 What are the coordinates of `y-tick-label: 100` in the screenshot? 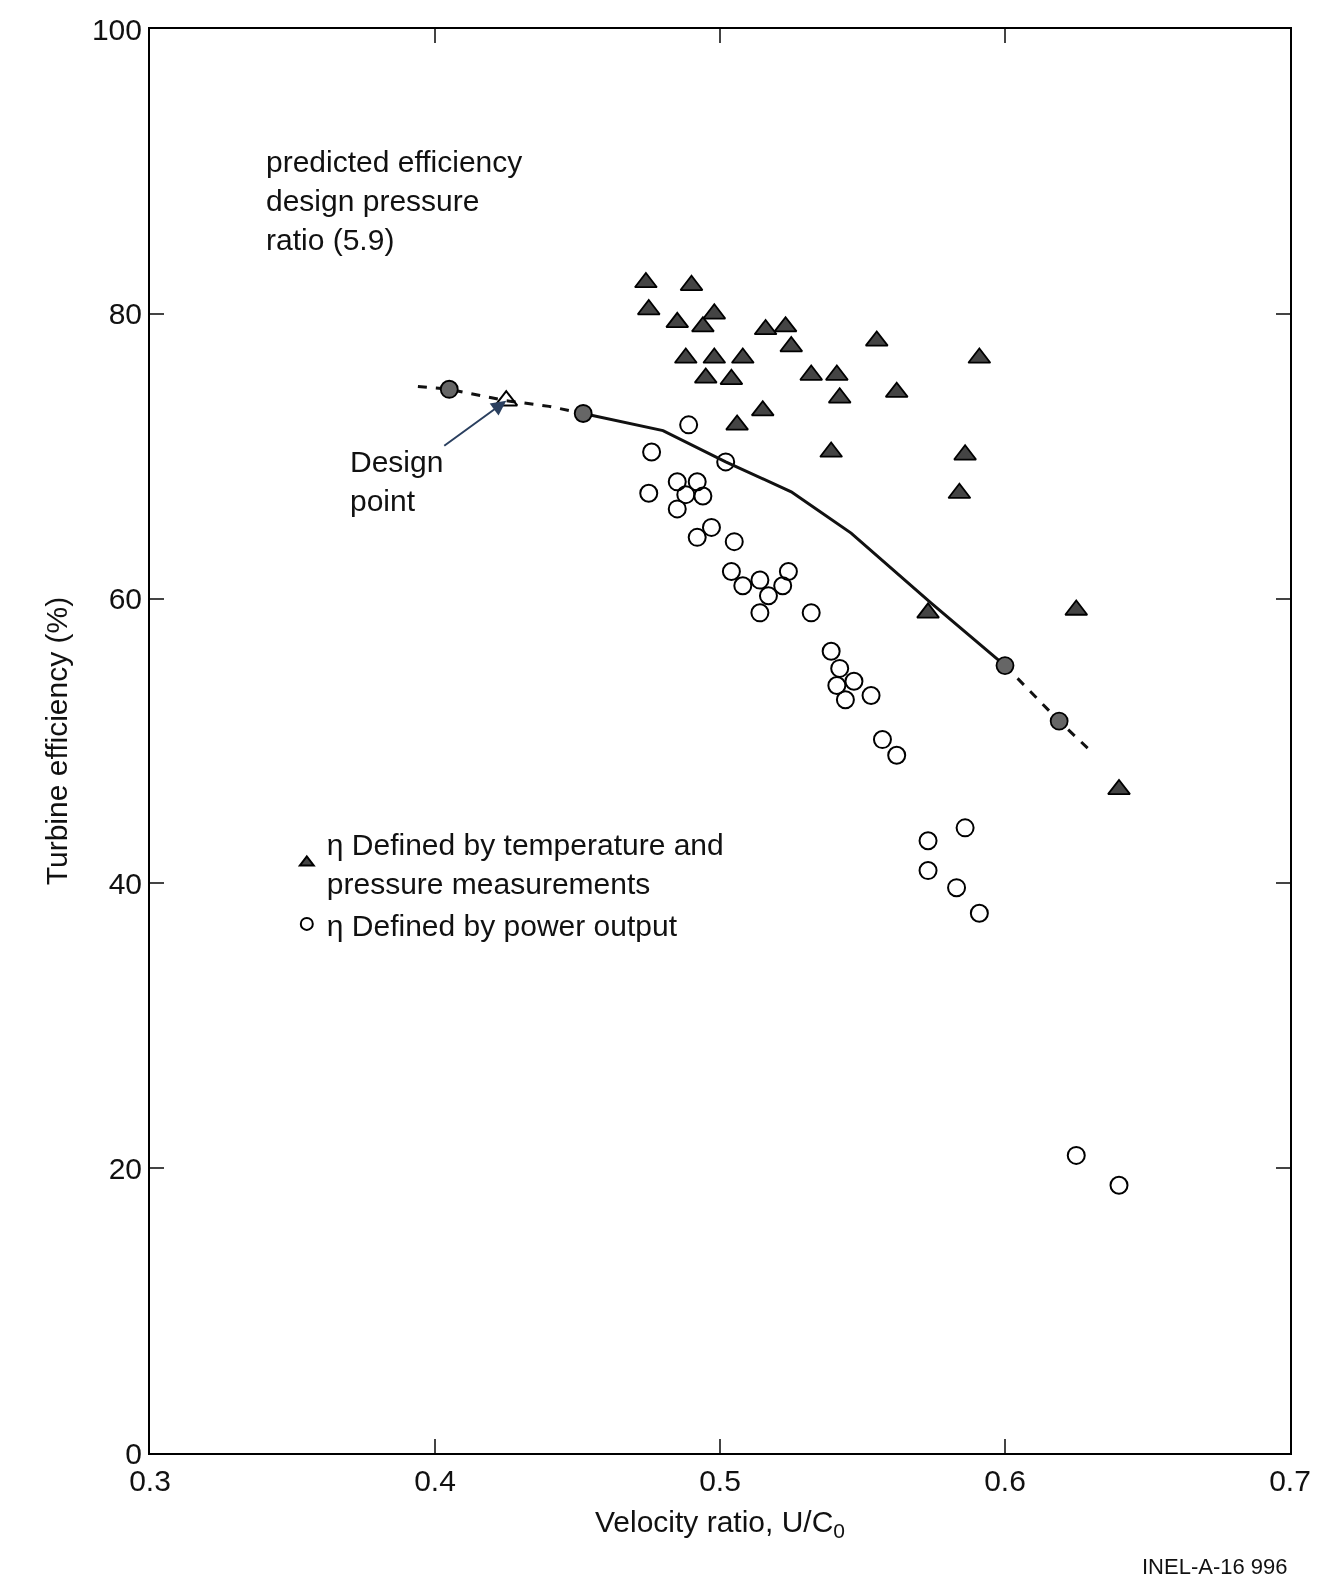 It's located at (116, 29).